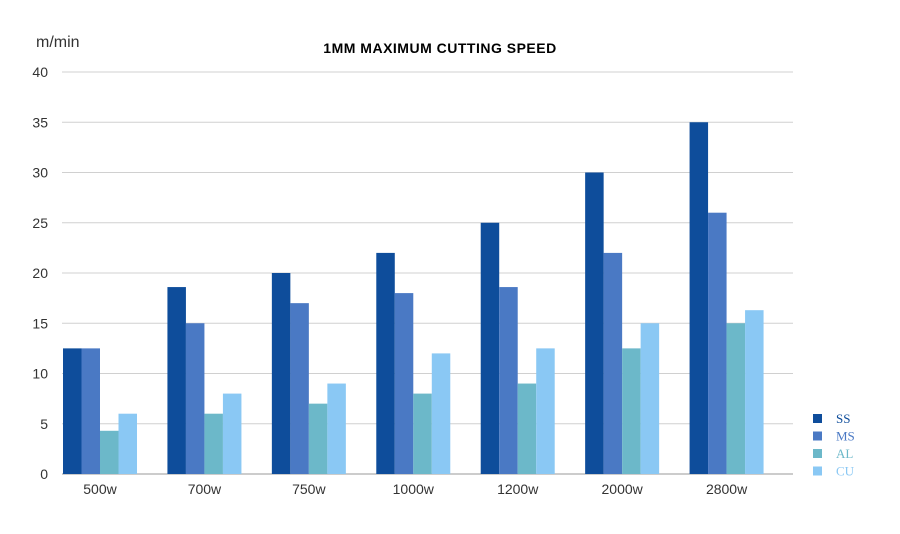 The width and height of the screenshot is (900, 534). What do you see at coordinates (817, 453) in the screenshot?
I see `legend-swatch-al` at bounding box center [817, 453].